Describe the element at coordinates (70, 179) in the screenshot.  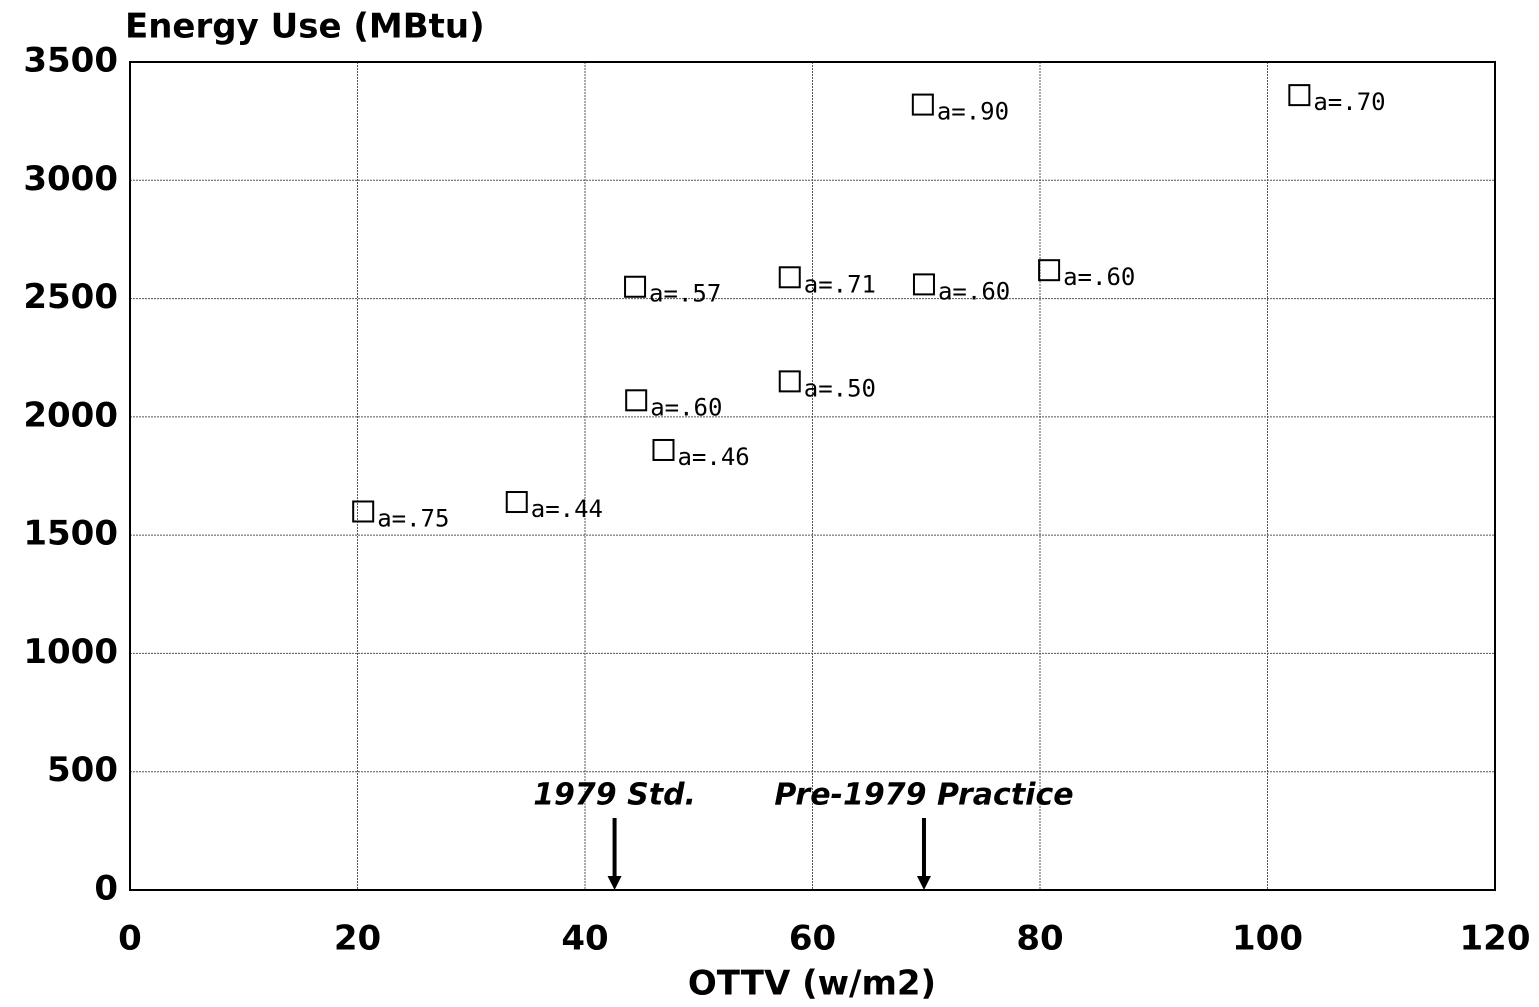
I see `y-tick-label: 3000` at that location.